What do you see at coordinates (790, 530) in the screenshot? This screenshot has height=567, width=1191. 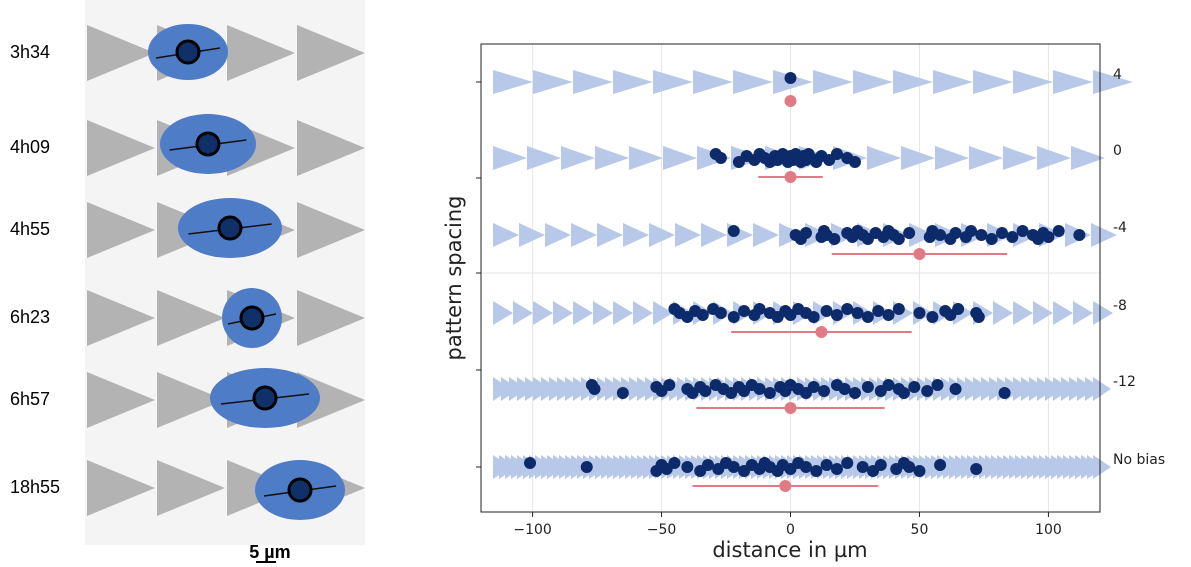 I see `x-tick-label: 0` at bounding box center [790, 530].